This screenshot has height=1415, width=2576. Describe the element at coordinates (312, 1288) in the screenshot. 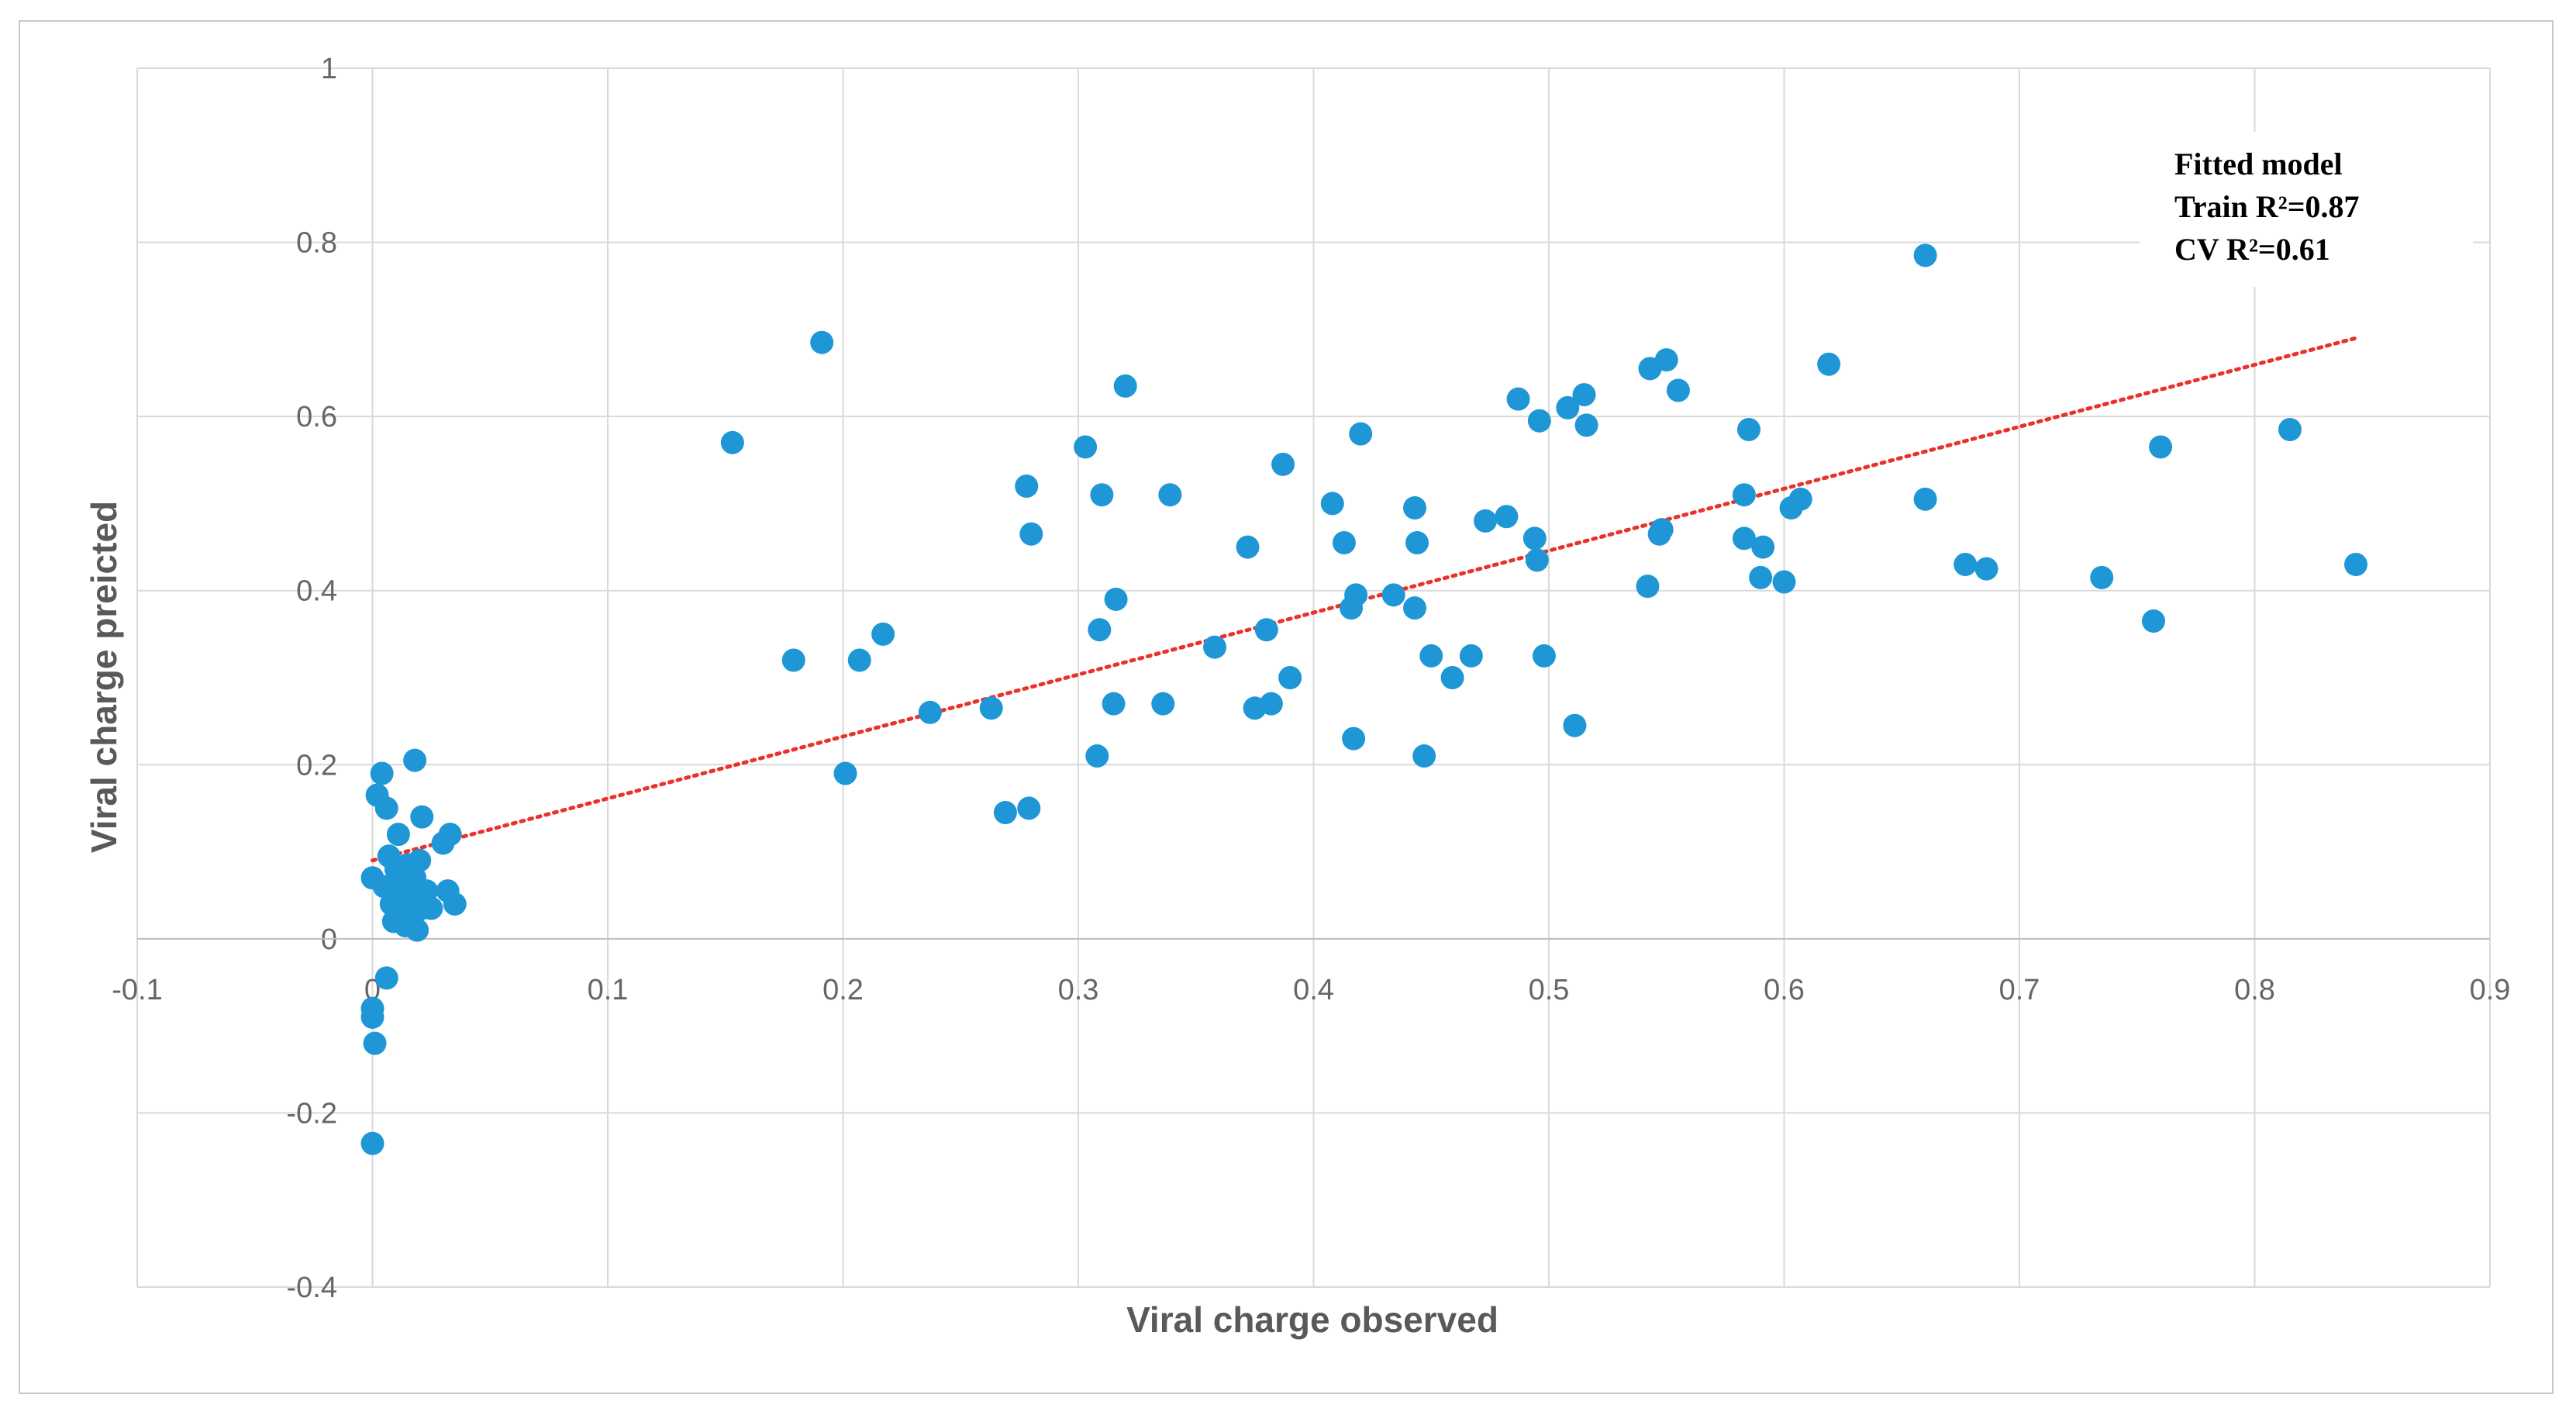

I see `y-tick-label: -0.4` at that location.